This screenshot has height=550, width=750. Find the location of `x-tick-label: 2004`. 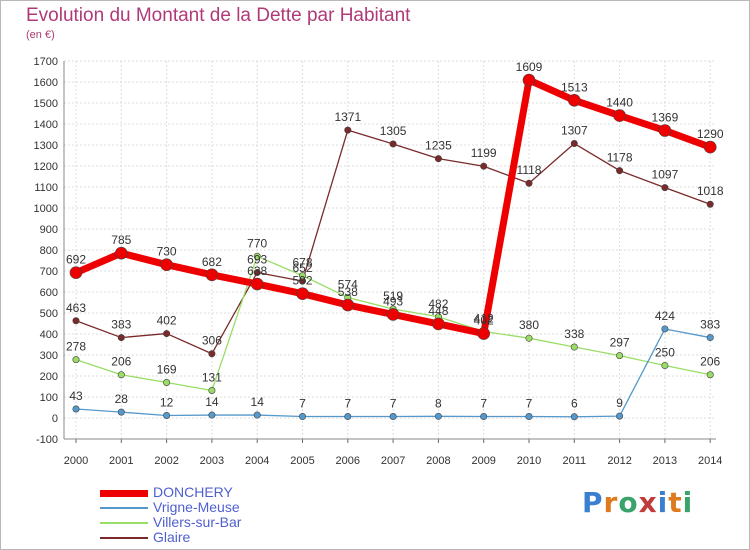

x-tick-label: 2004 is located at coordinates (257, 461).